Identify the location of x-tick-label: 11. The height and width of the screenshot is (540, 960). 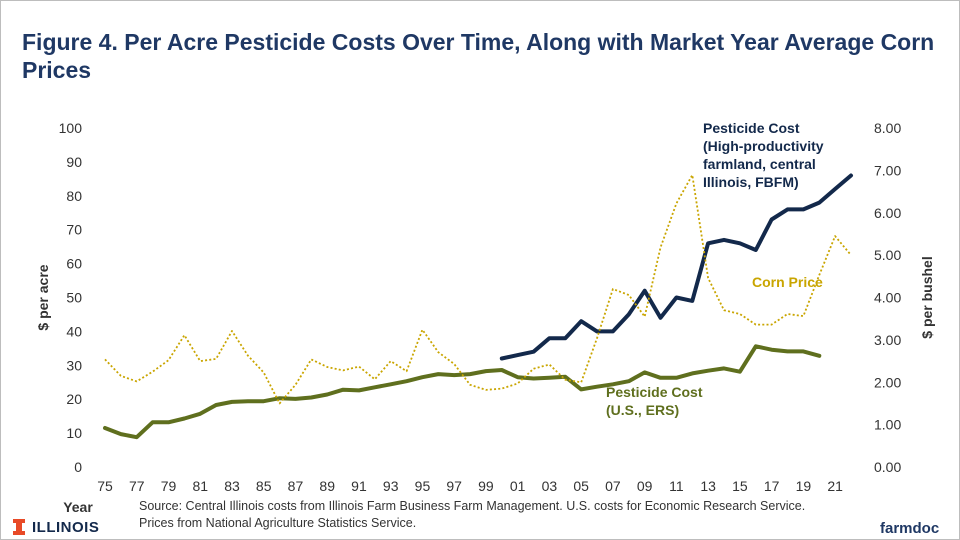
(676, 486).